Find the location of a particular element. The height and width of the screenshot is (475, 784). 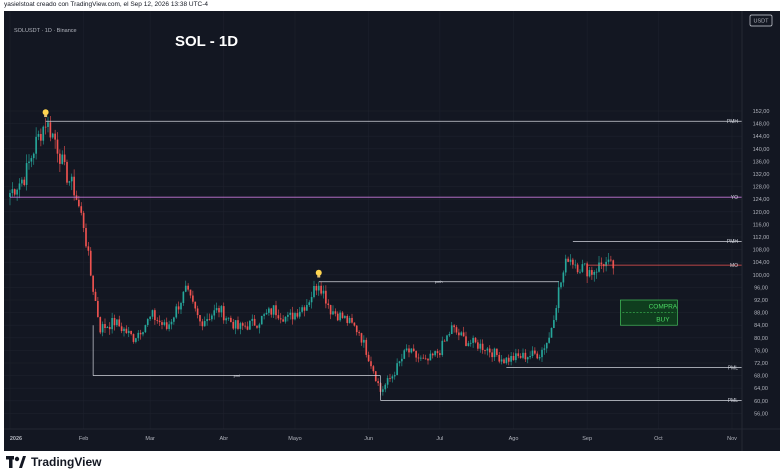

currency-badge is located at coordinates (761, 20).